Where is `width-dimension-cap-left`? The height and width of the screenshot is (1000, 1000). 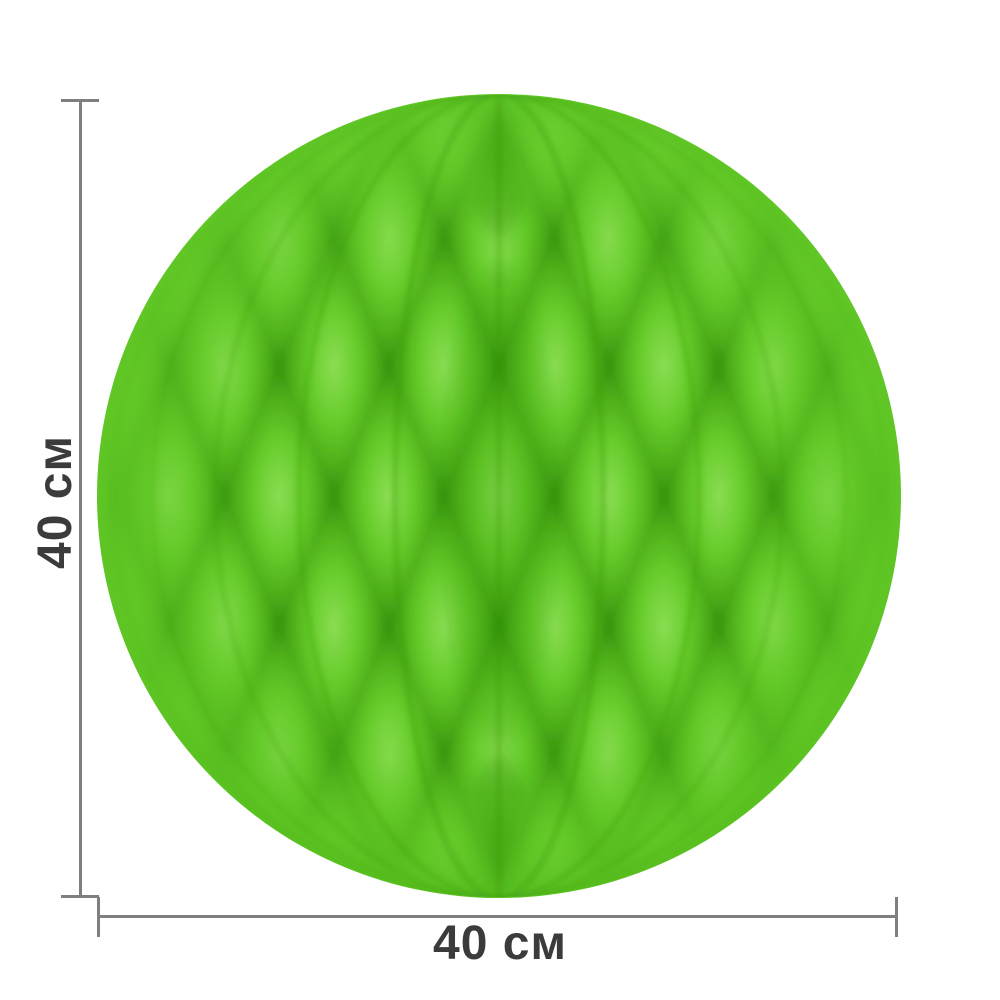
width-dimension-cap-left is located at coordinates (98, 917).